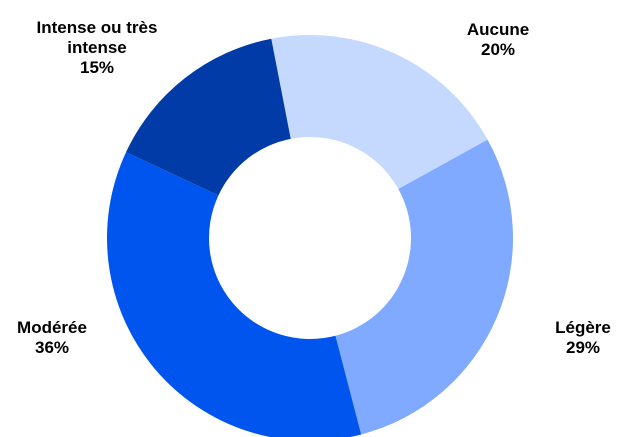 Image resolution: width=618 pixels, height=437 pixels. I want to click on slice-label: Modérée 36%, so click(56, 338).